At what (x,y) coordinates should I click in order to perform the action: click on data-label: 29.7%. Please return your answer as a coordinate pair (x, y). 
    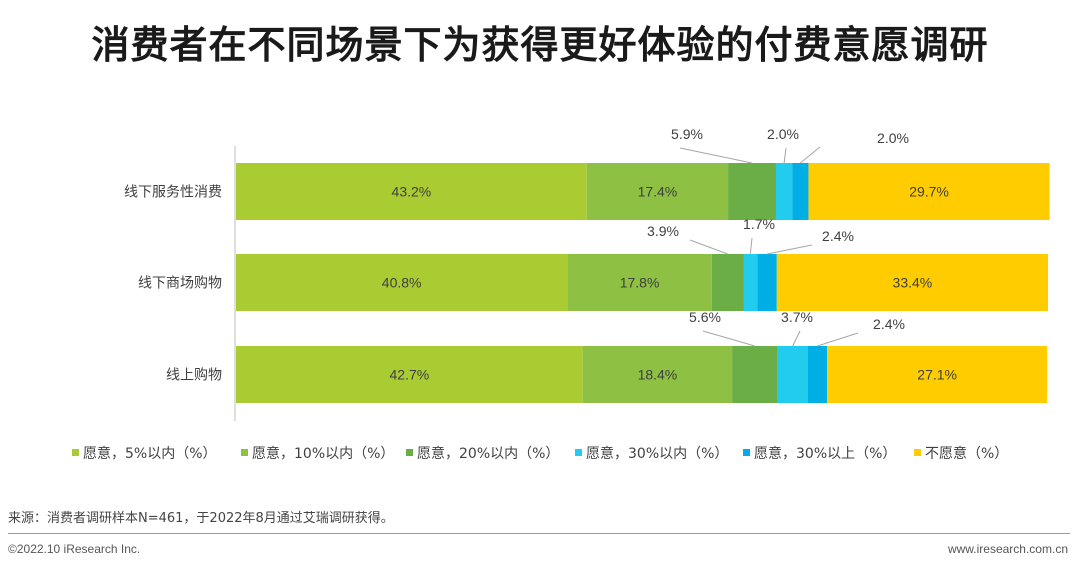
    Looking at the image, I should click on (929, 192).